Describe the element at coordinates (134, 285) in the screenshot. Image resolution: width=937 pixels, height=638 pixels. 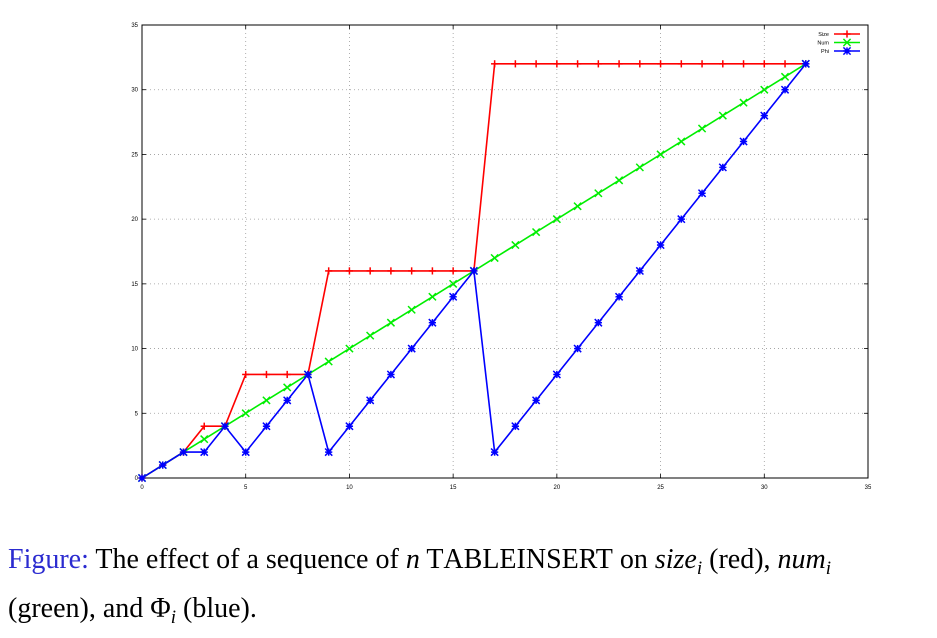
I see `y-tick-label: 15` at that location.